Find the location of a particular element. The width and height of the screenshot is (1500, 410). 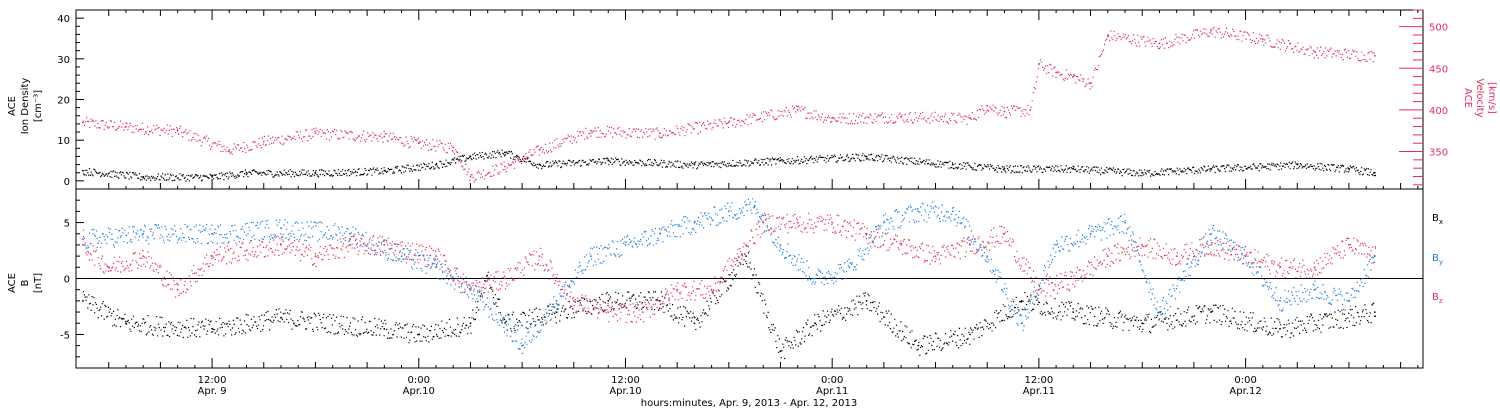

density-axis-label-3: [cm⁻³] is located at coordinates (38, 106).